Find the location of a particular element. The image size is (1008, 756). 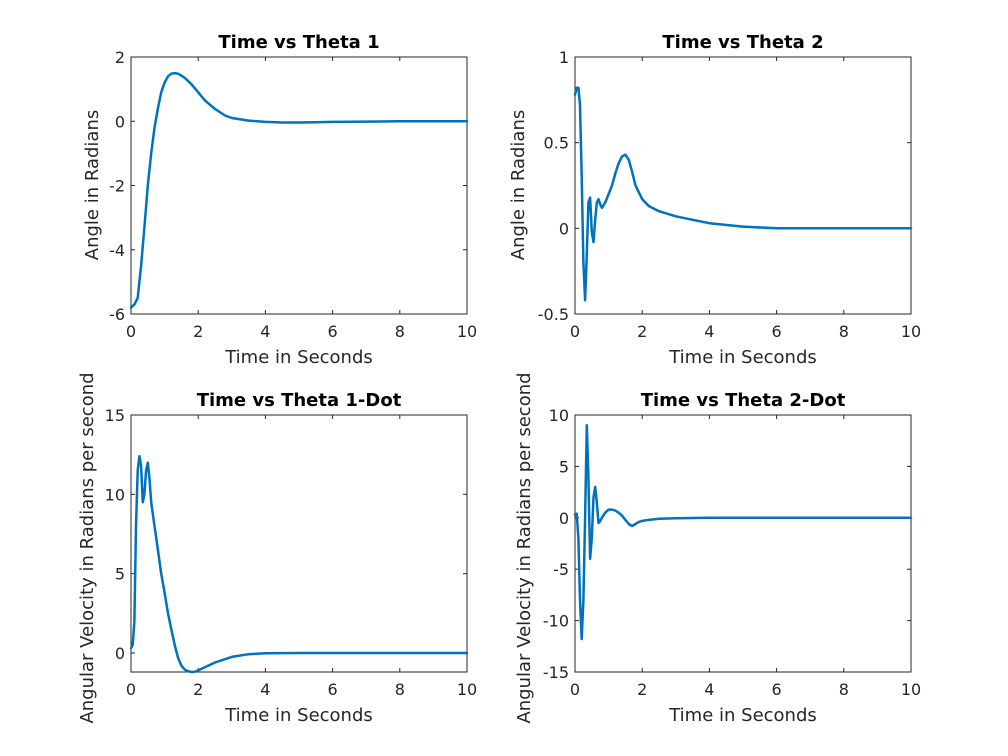

subplot-theta-1-series-line is located at coordinates (299, 190).